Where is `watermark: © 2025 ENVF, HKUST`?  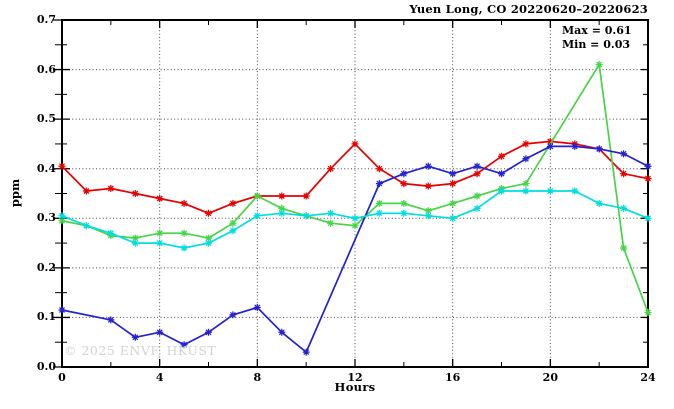
watermark: © 2025 ENVF, HKUST is located at coordinates (140, 350).